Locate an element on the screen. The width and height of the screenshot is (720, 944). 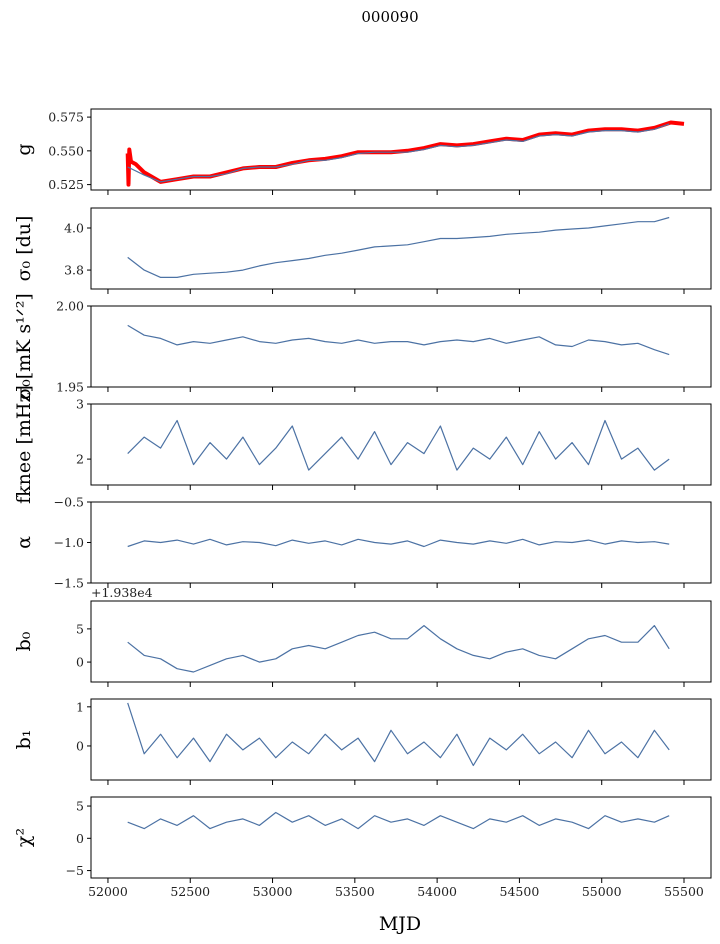
y-axis-label: α is located at coordinates (24, 542).